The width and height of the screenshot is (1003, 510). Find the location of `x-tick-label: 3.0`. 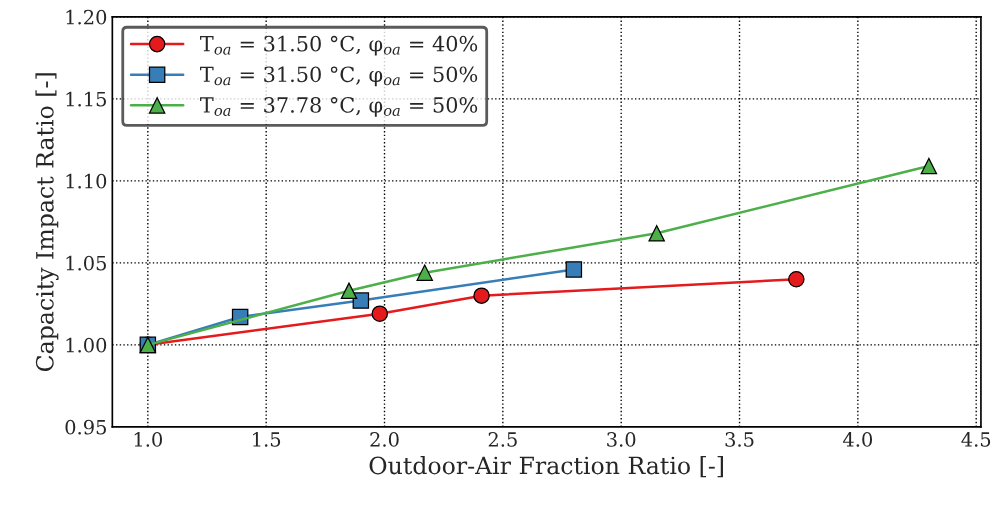

x-tick-label: 3.0 is located at coordinates (621, 439).